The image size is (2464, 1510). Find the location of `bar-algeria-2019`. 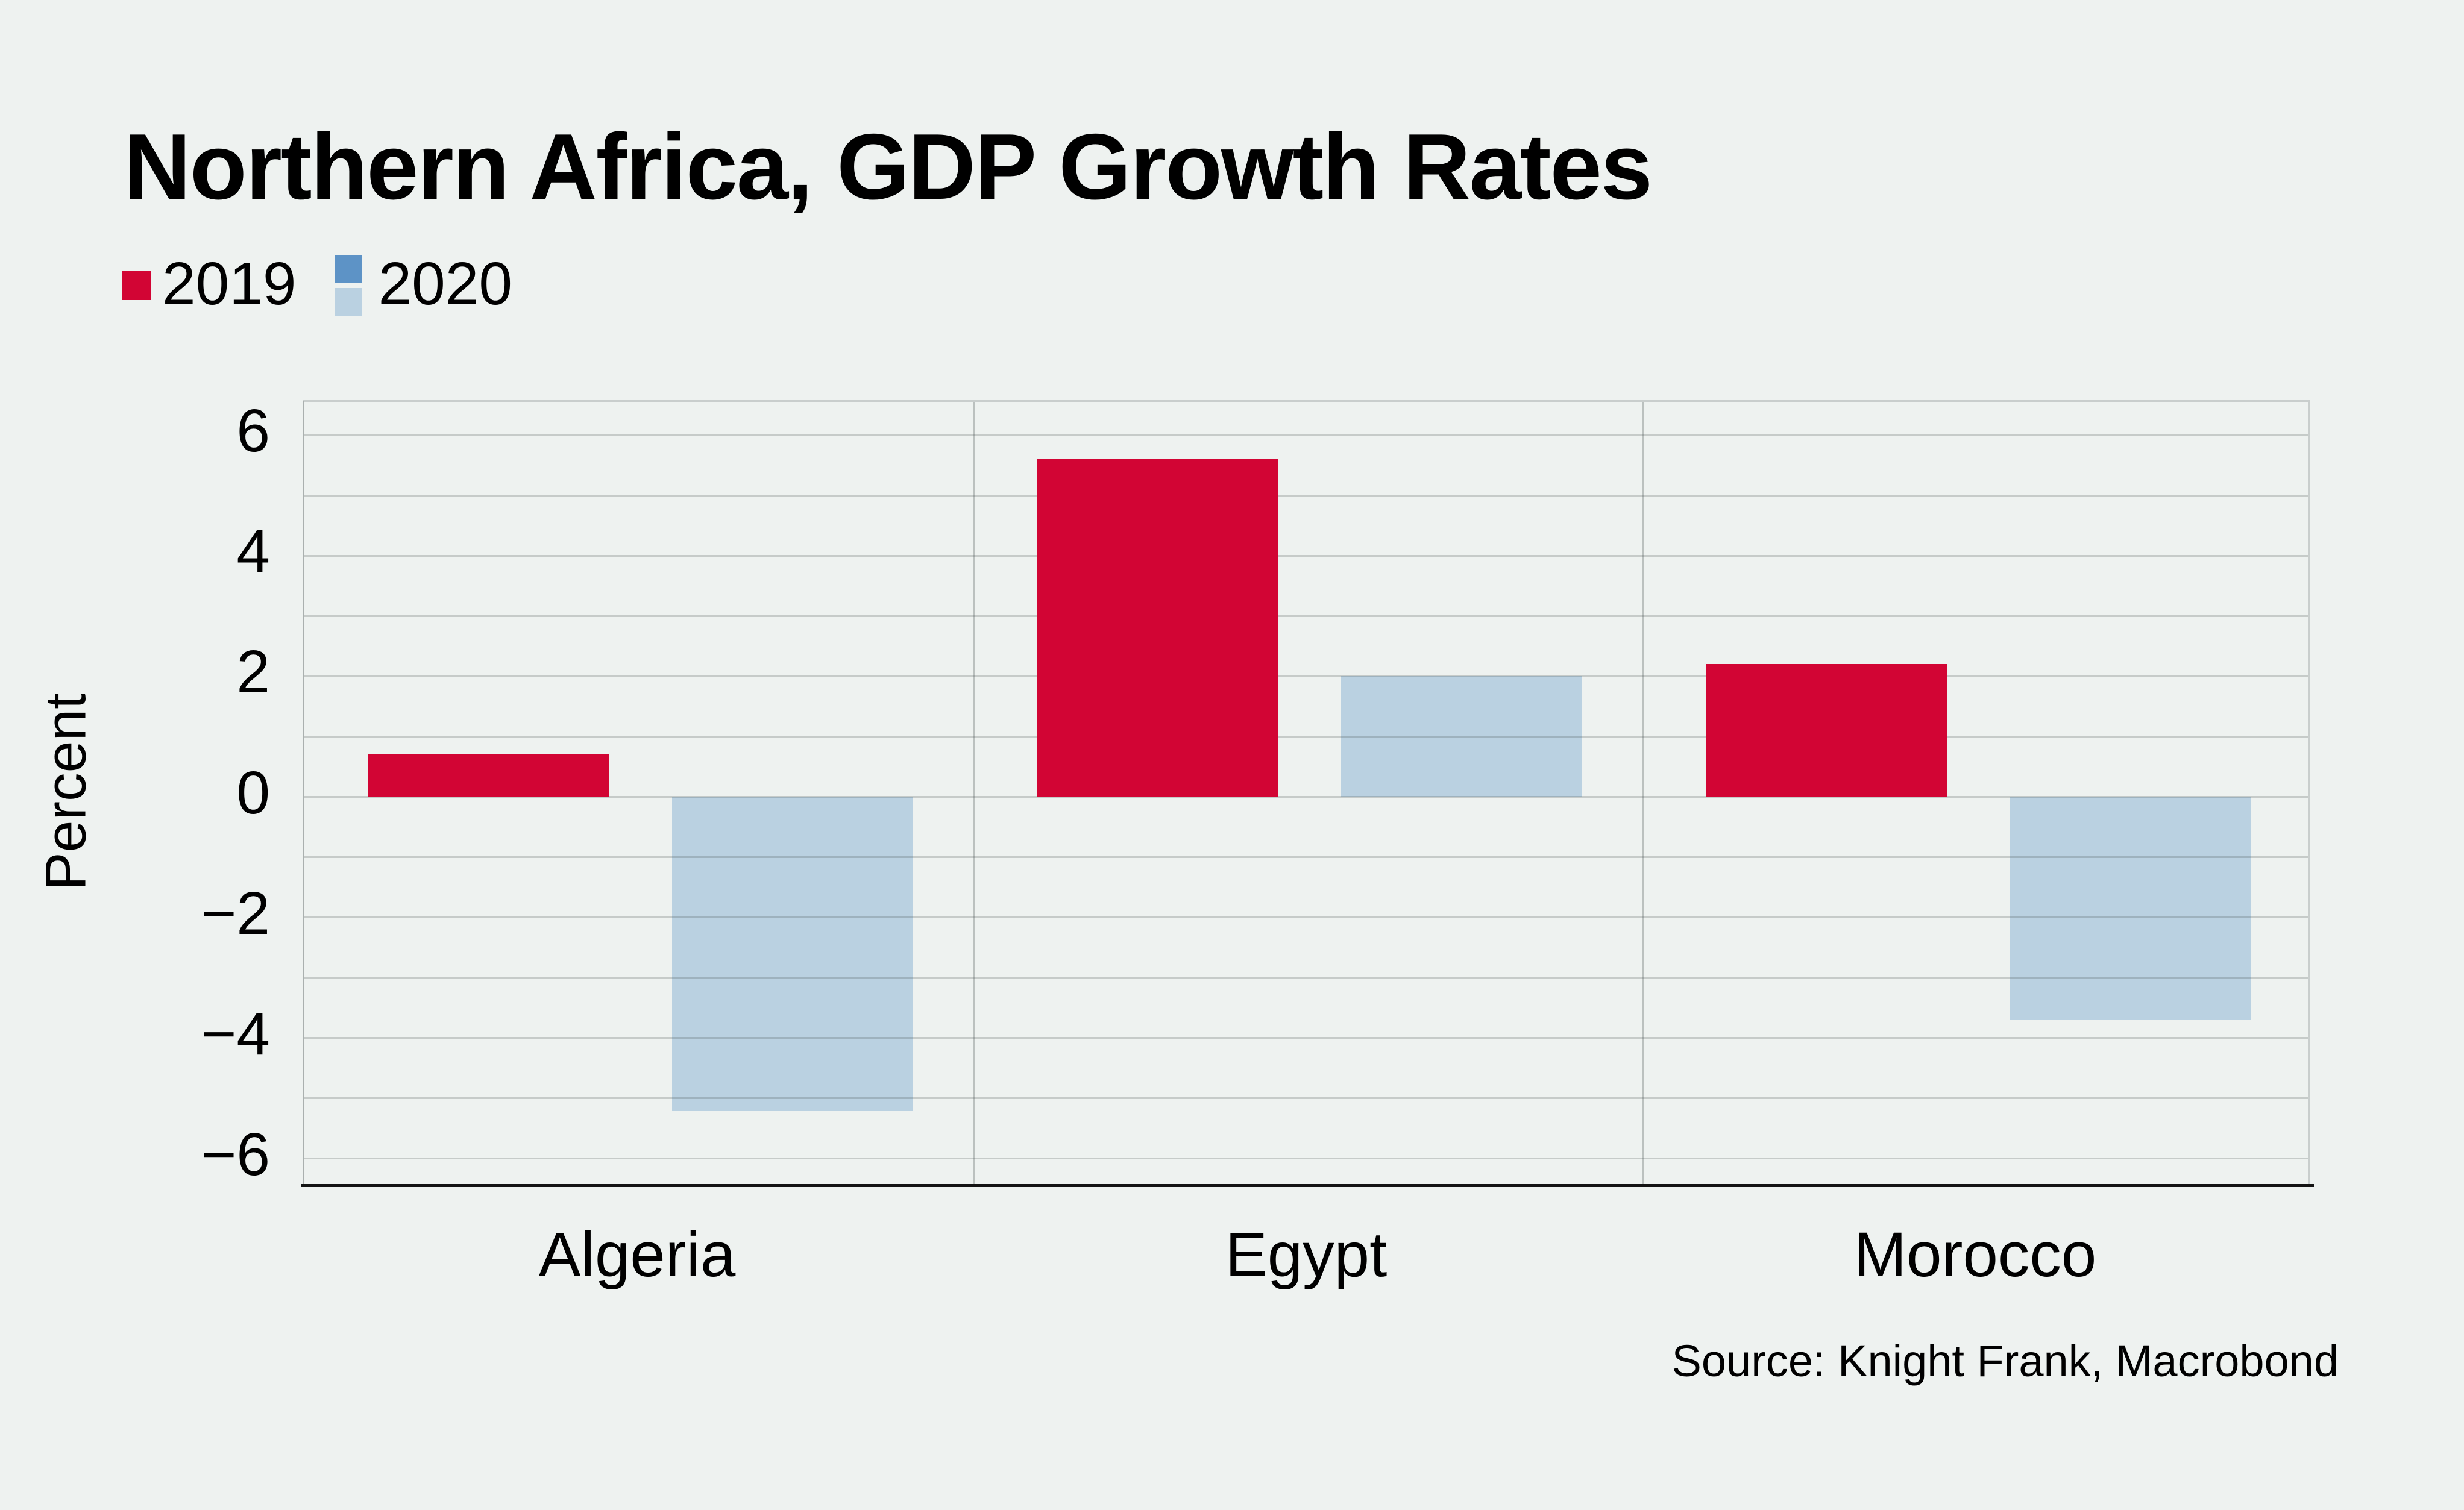

bar-algeria-2019 is located at coordinates (488, 775).